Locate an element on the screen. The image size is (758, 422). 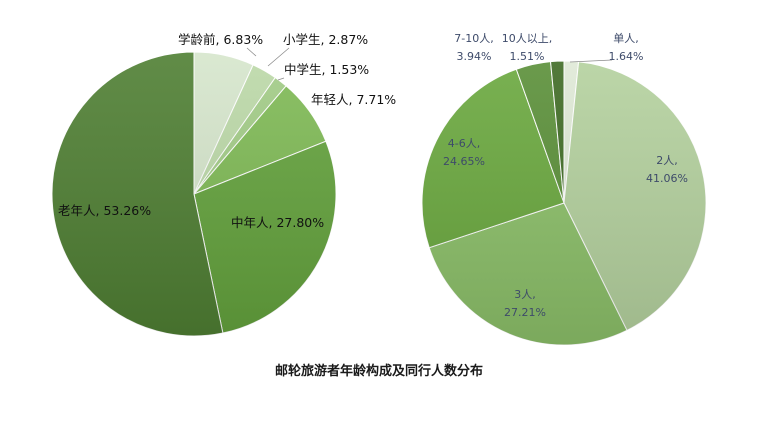
slice-label: 单人, 1.64% is located at coordinates (626, 47).